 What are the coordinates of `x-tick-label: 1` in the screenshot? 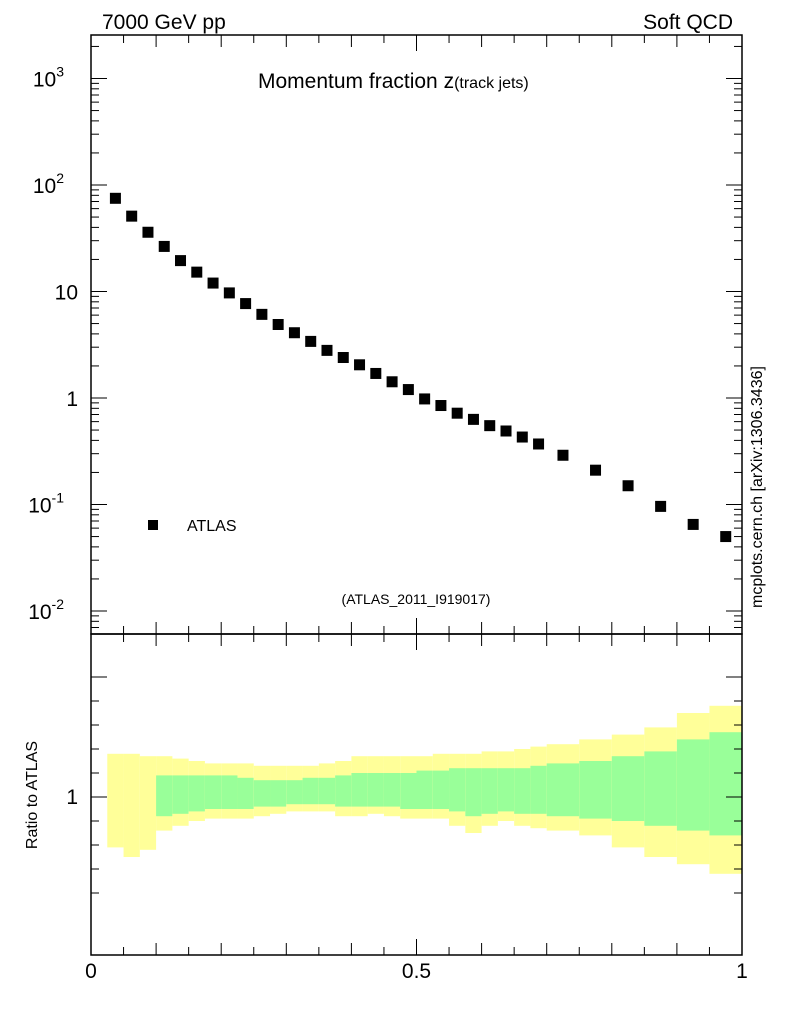 It's located at (742, 971).